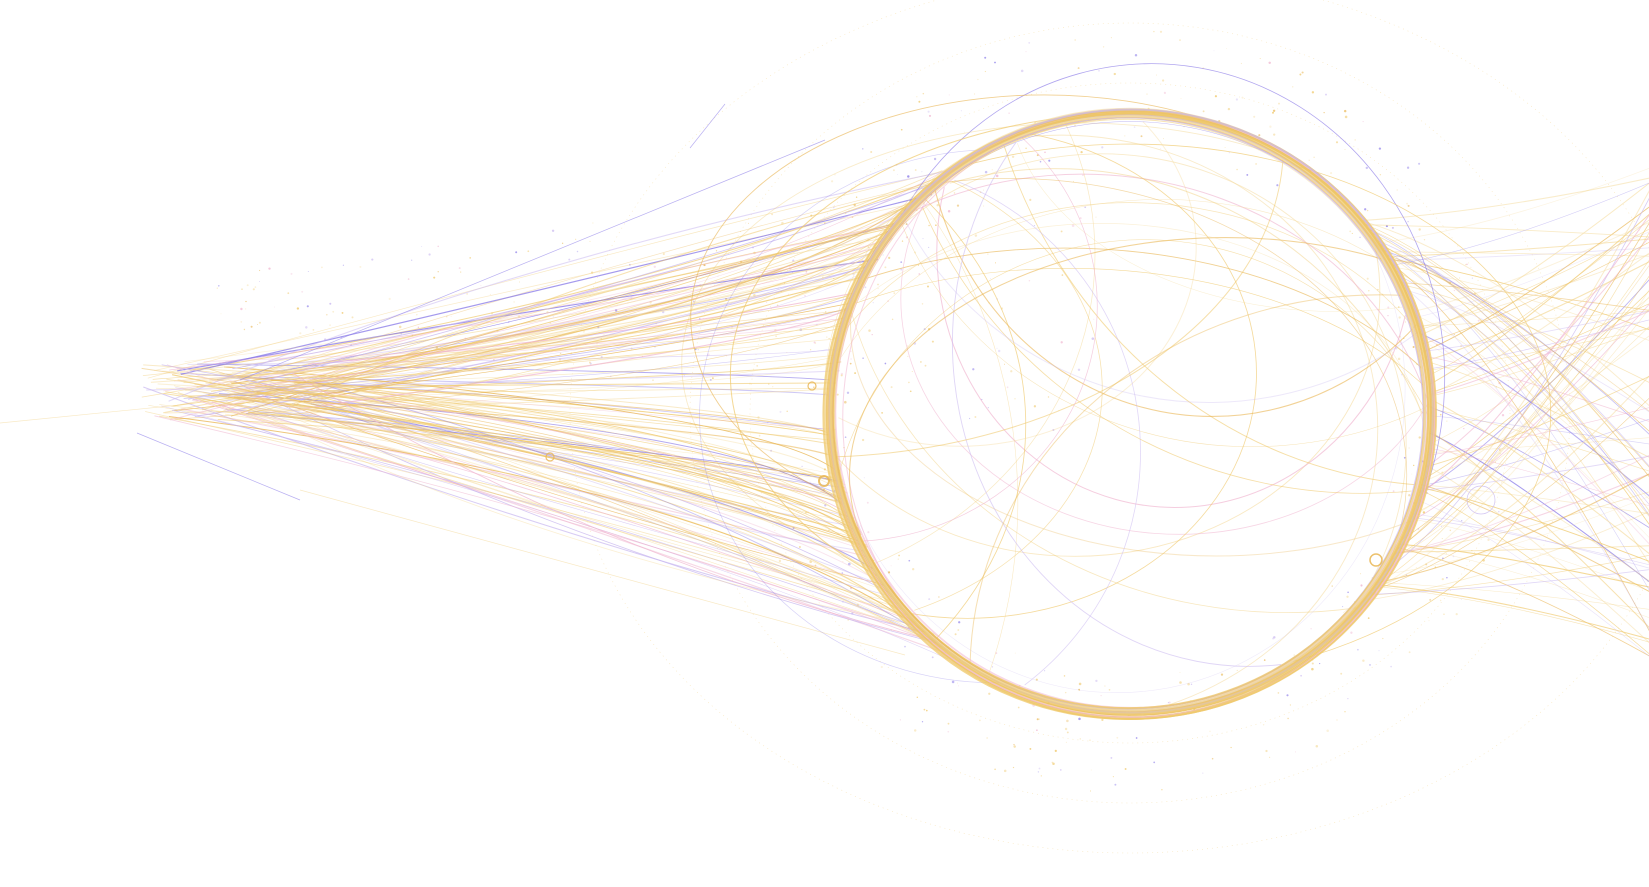  What do you see at coordinates (90, 414) in the screenshot?
I see `stray-trail` at bounding box center [90, 414].